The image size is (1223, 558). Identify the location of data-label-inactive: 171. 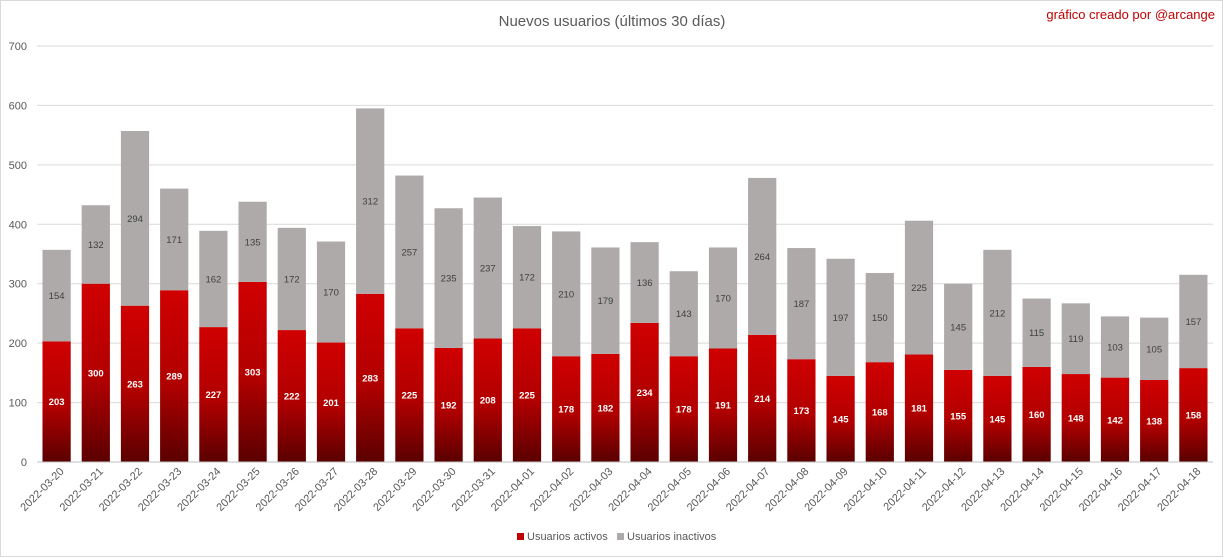
(174, 240).